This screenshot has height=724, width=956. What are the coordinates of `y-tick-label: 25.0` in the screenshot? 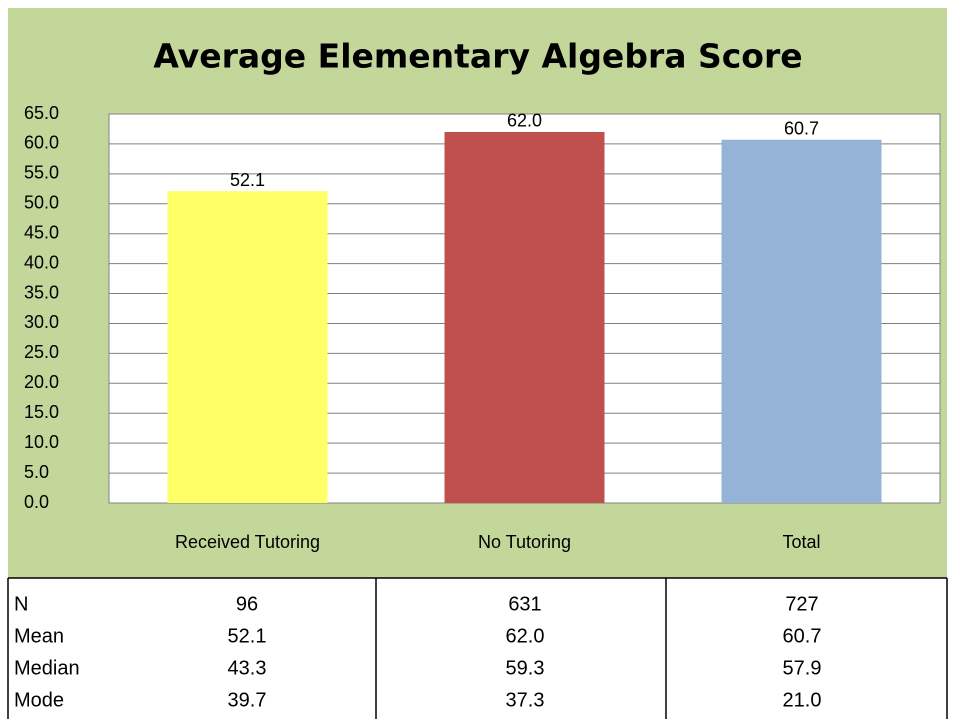 It's located at (41, 352).